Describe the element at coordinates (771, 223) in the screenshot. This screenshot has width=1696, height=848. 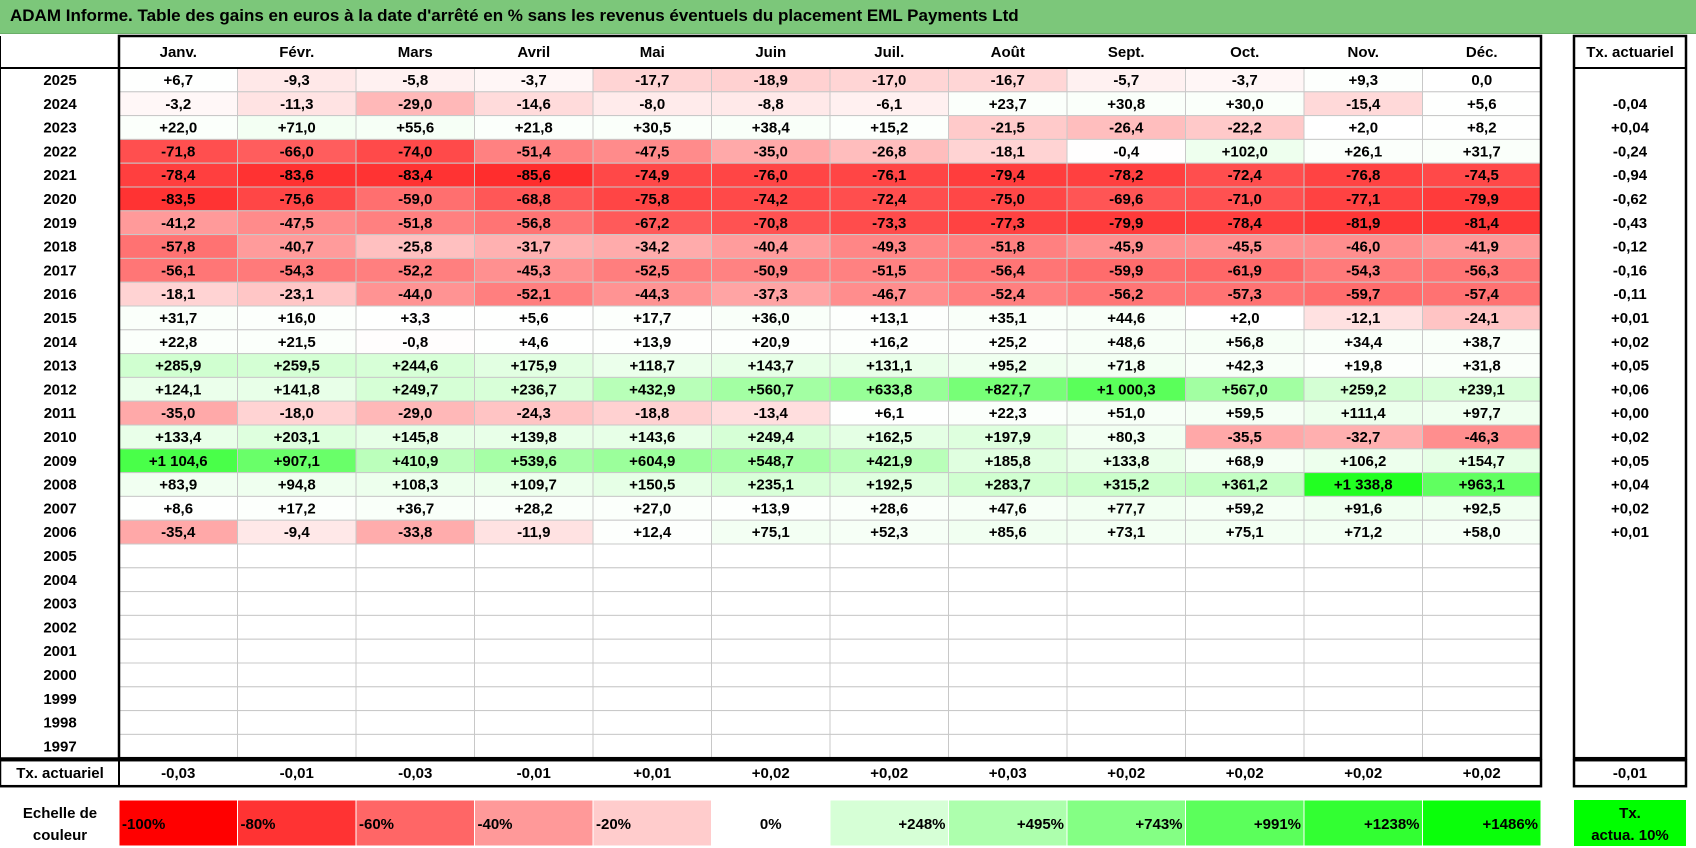
I see `cell-value: -70,8` at that location.